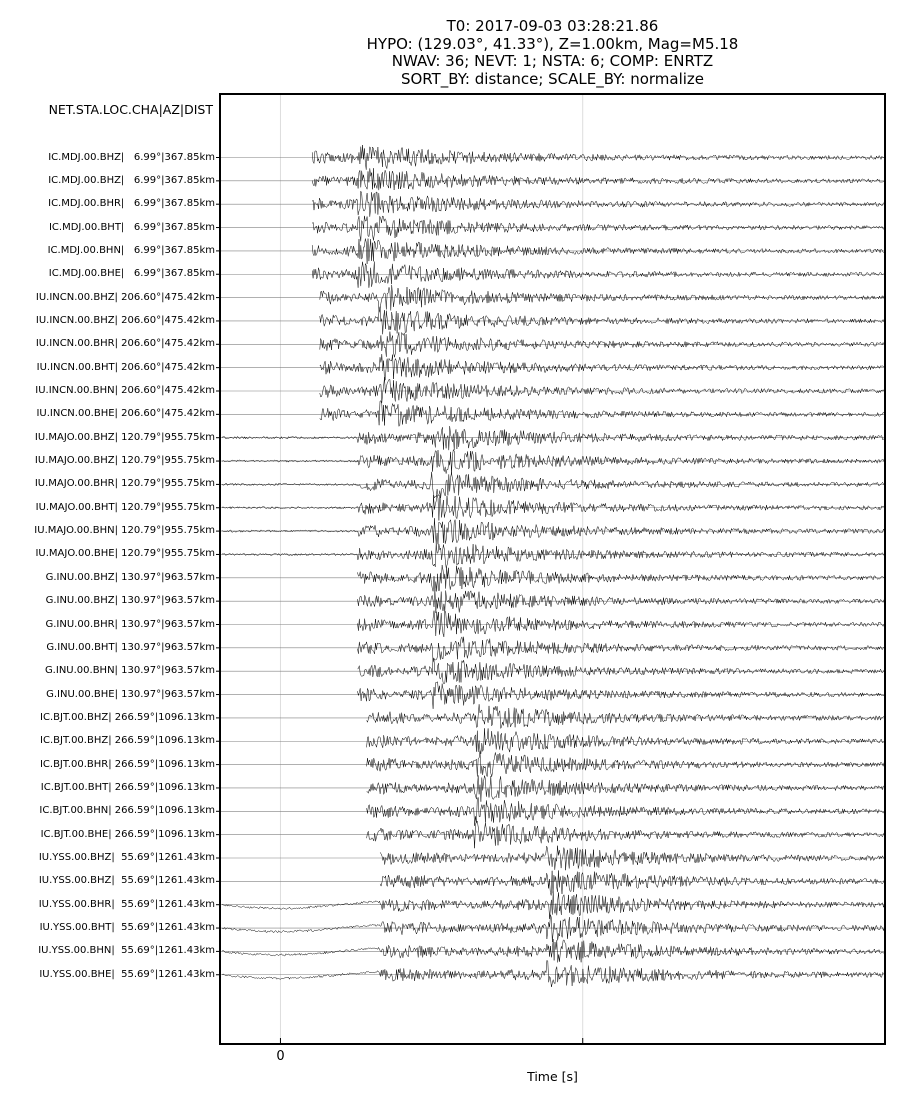 Image resolution: width=900 pixels, height=1100 pixels. I want to click on title-line-origin-time: T0: 2017-09-03 03:28:21.86, so click(552, 26).